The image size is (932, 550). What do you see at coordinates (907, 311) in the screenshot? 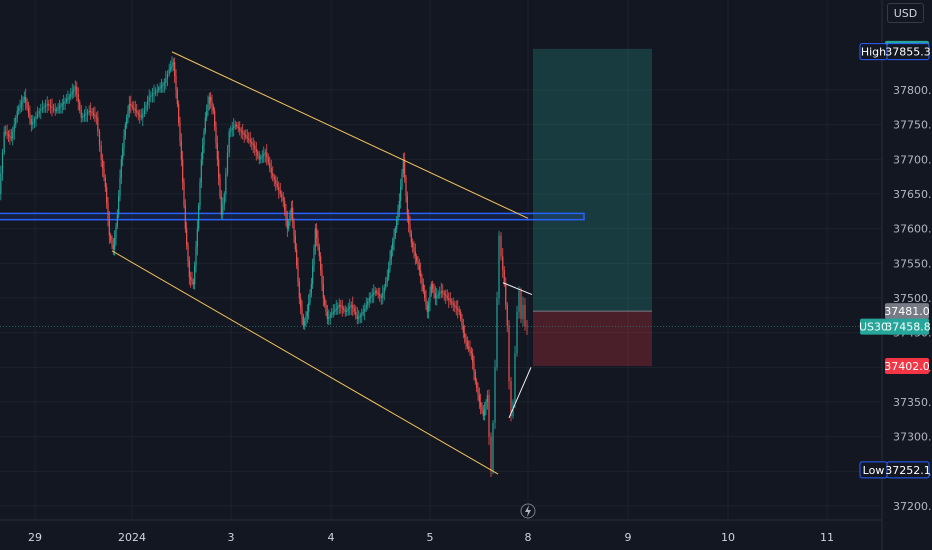
I see `price-label-box` at bounding box center [907, 311].